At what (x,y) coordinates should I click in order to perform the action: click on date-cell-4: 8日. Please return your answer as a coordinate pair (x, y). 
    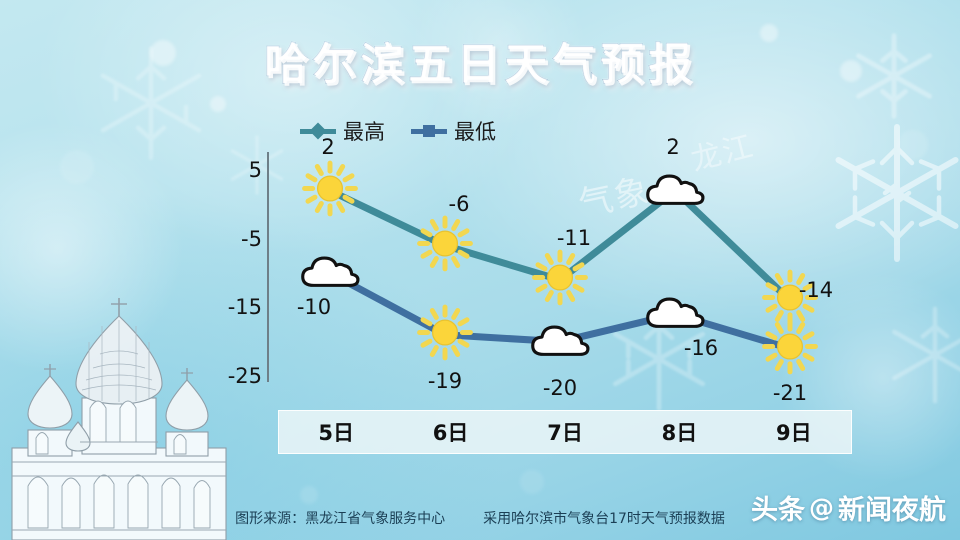
    Looking at the image, I should click on (679, 433).